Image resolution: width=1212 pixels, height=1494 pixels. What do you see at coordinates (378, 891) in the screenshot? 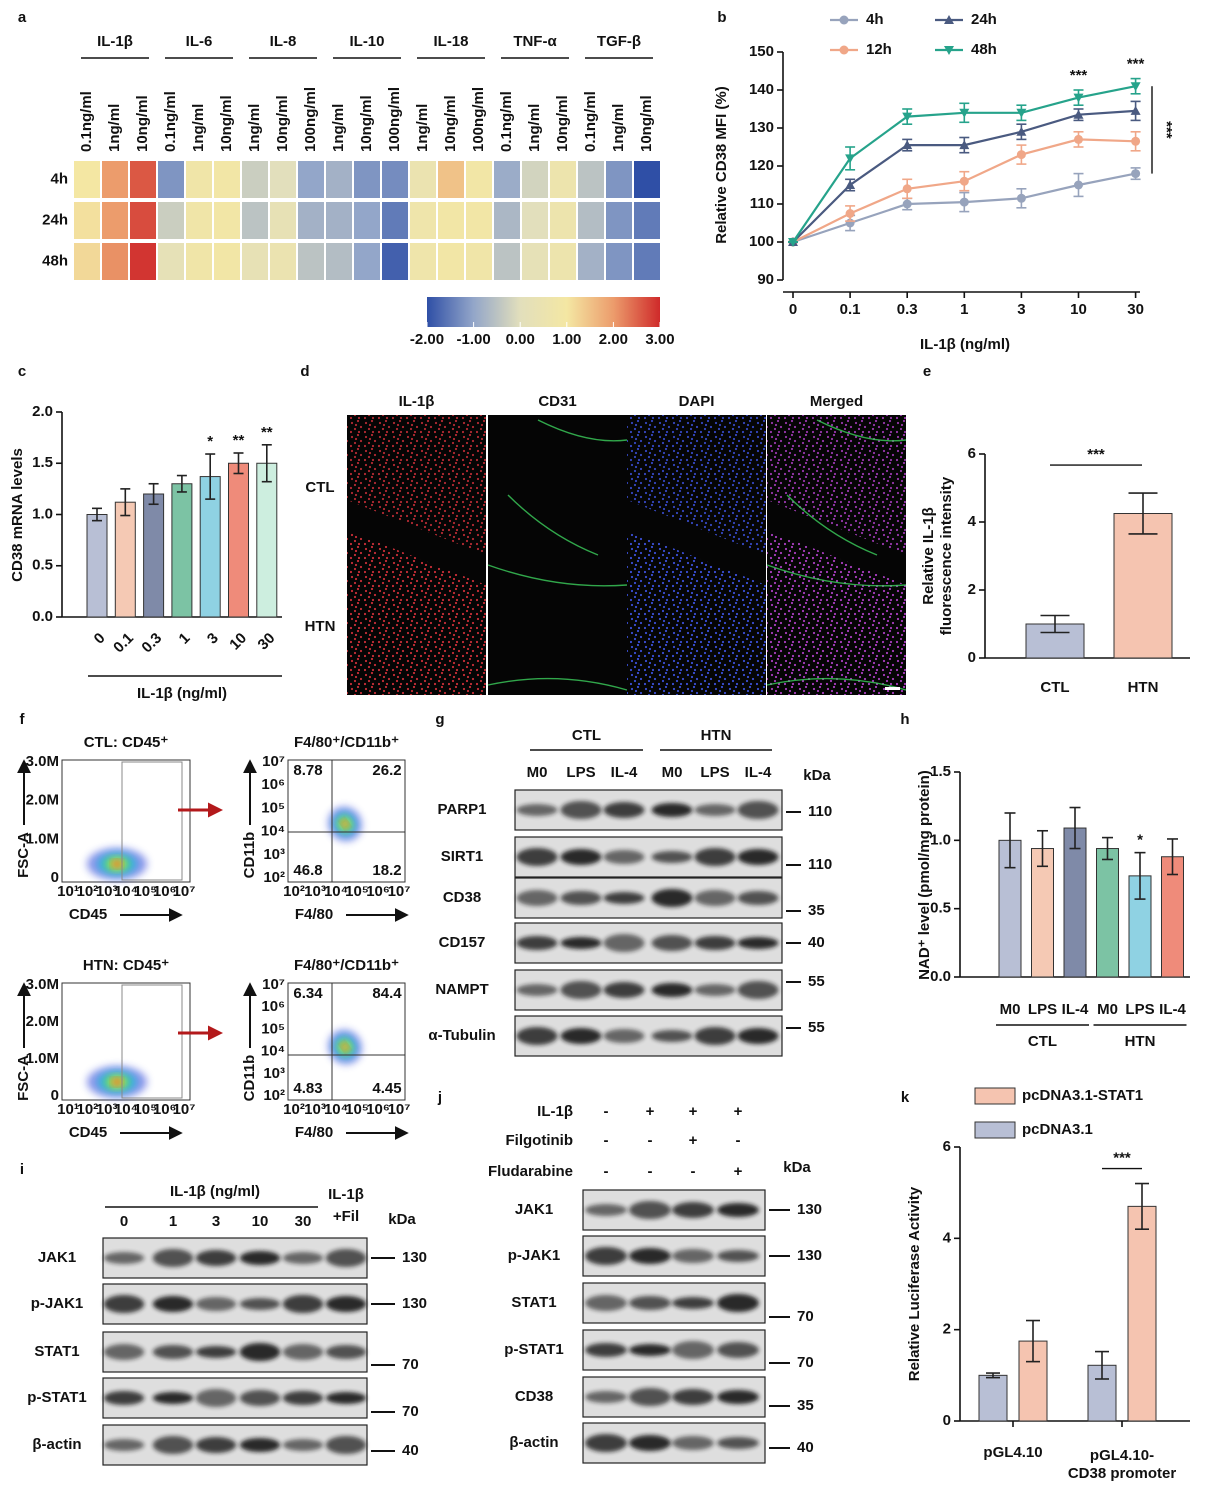
I see `x-tick-label: 10⁶` at bounding box center [378, 891].